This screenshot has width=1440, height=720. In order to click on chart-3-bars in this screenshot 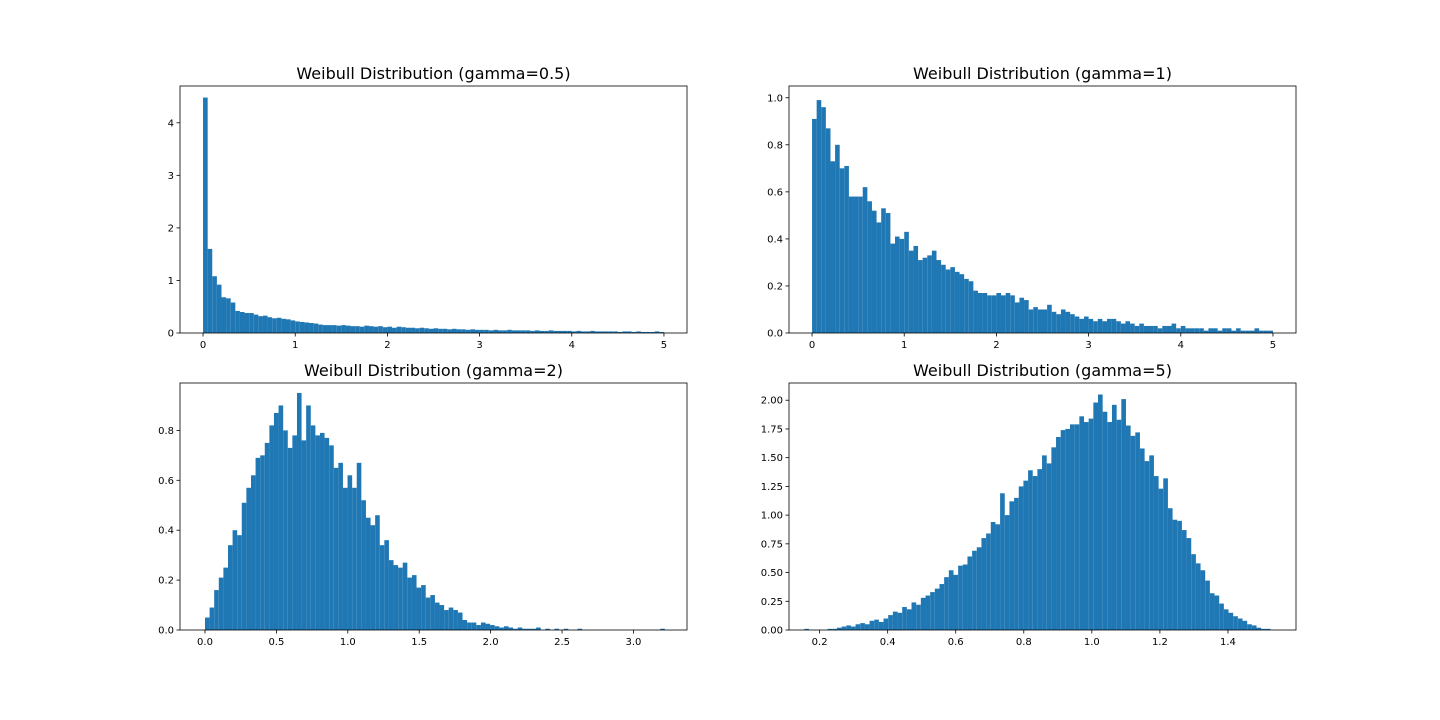, I will do `click(434, 511)`.